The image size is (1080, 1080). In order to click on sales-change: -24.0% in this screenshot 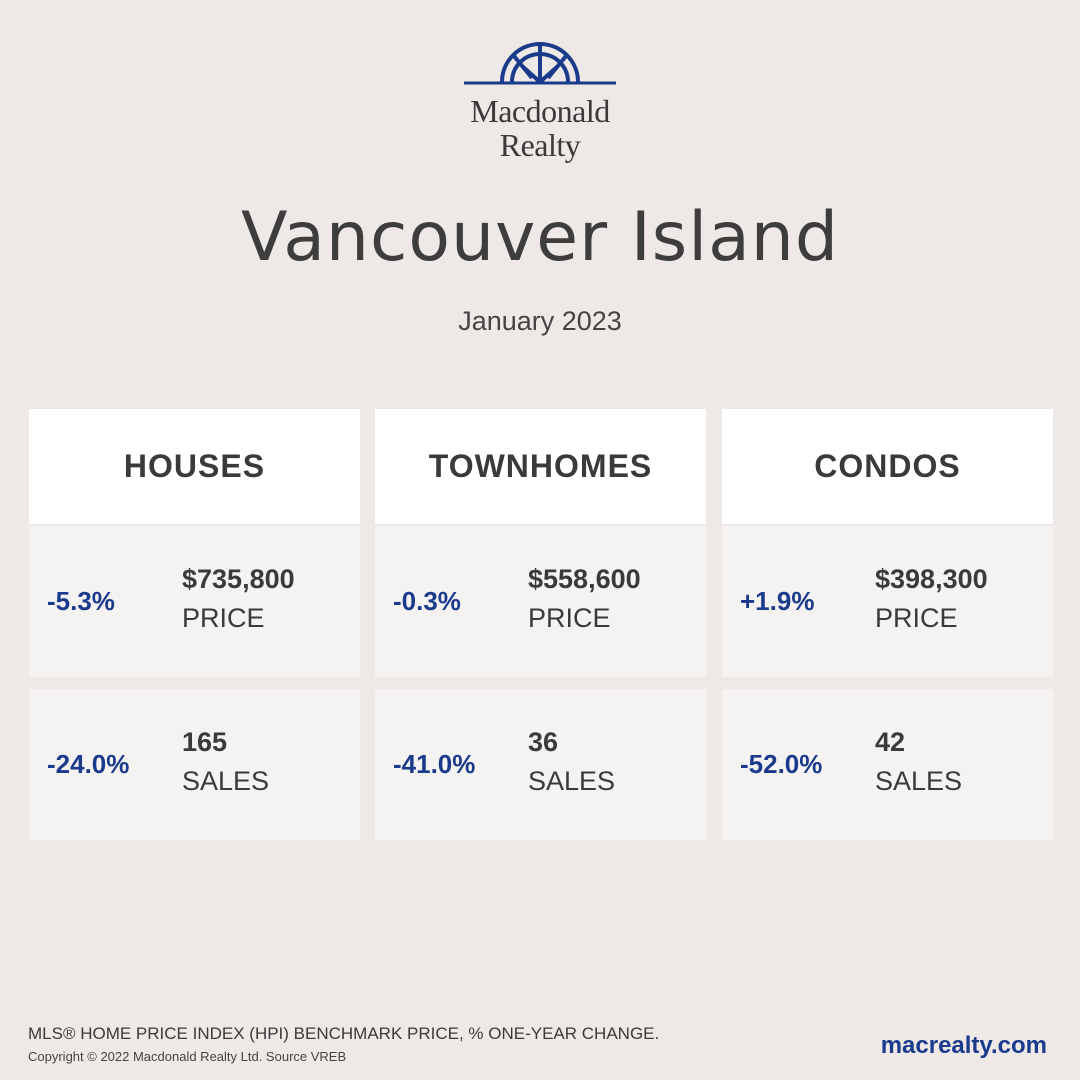, I will do `click(88, 764)`.